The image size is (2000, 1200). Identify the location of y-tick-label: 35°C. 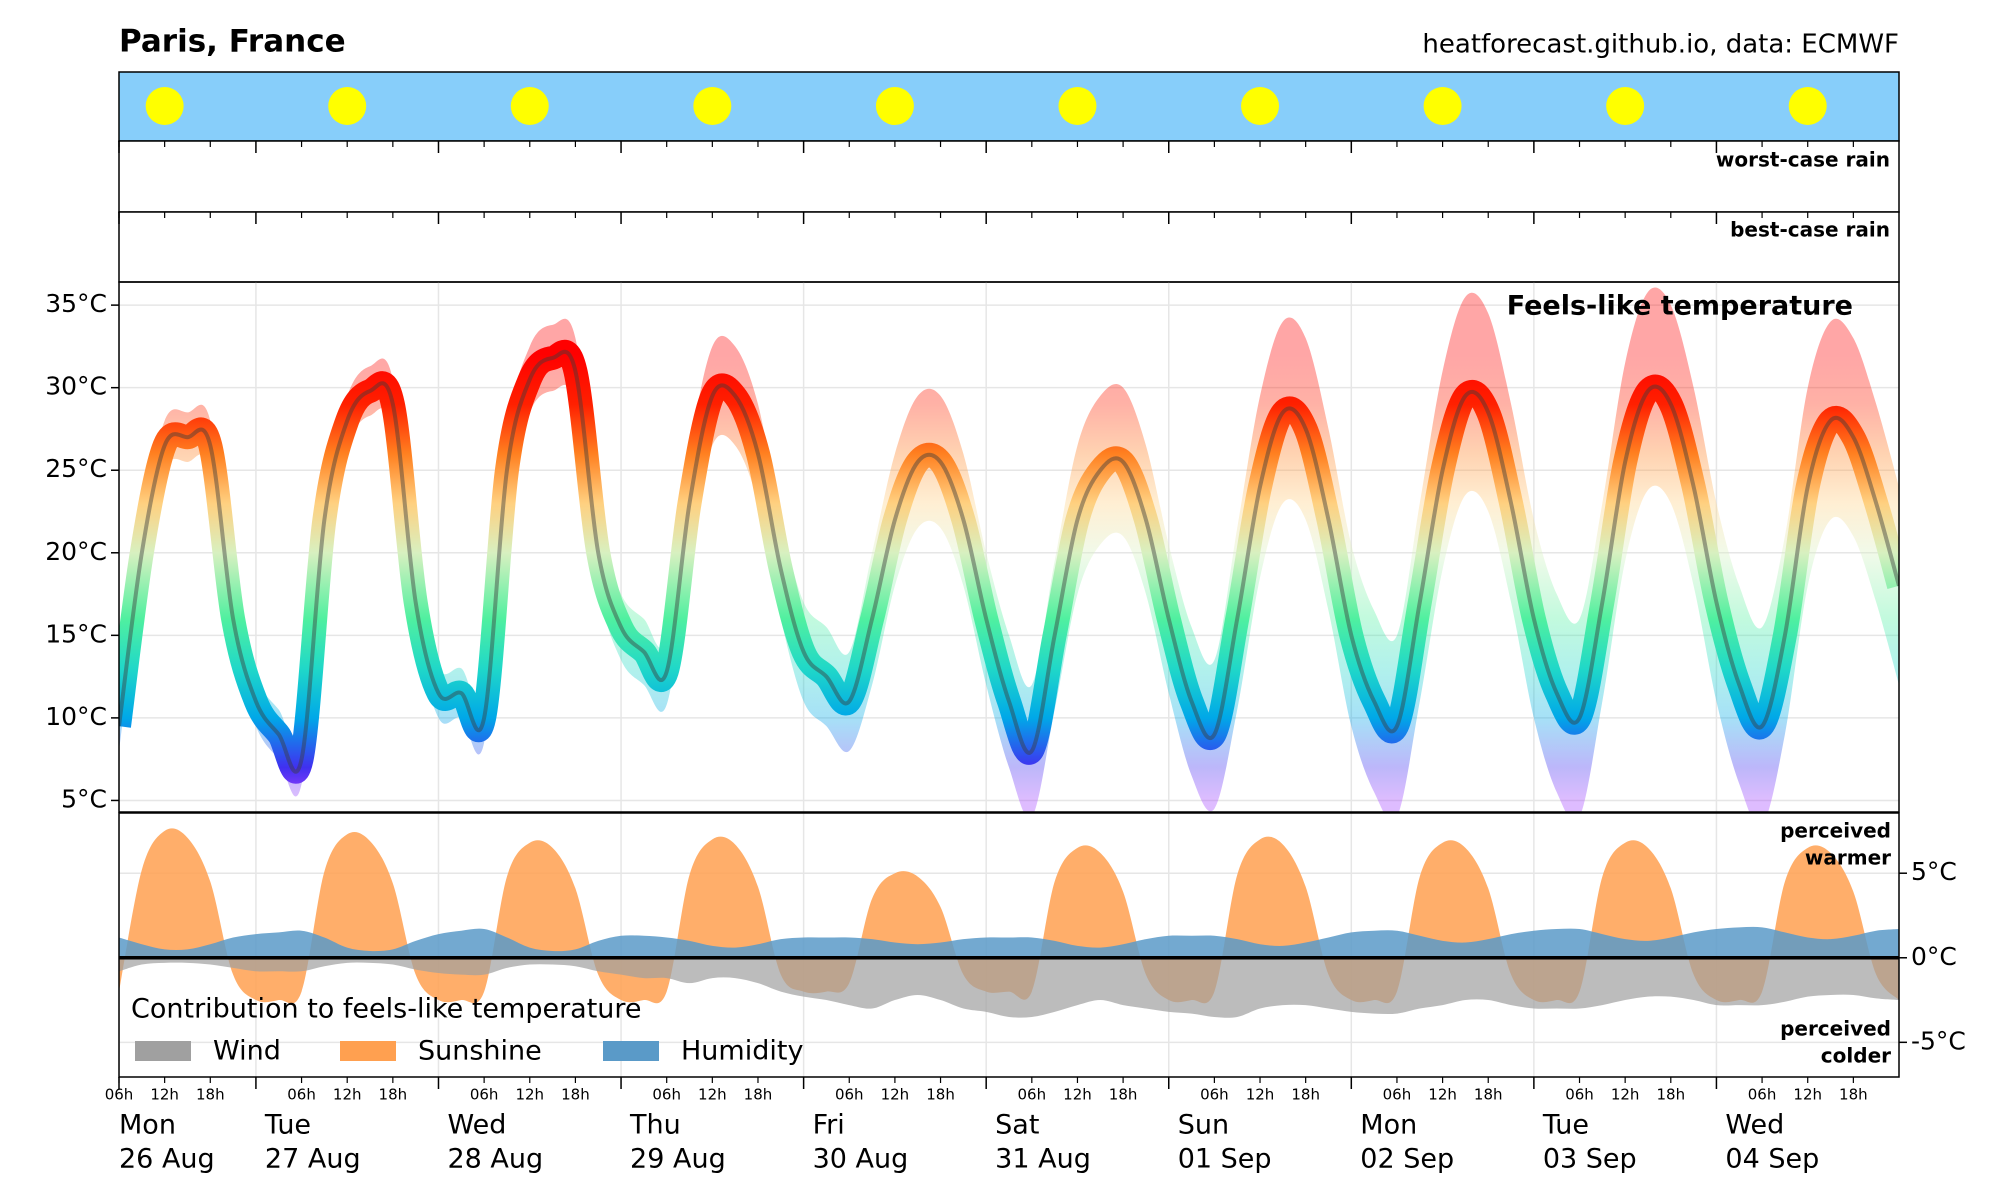
(76, 303).